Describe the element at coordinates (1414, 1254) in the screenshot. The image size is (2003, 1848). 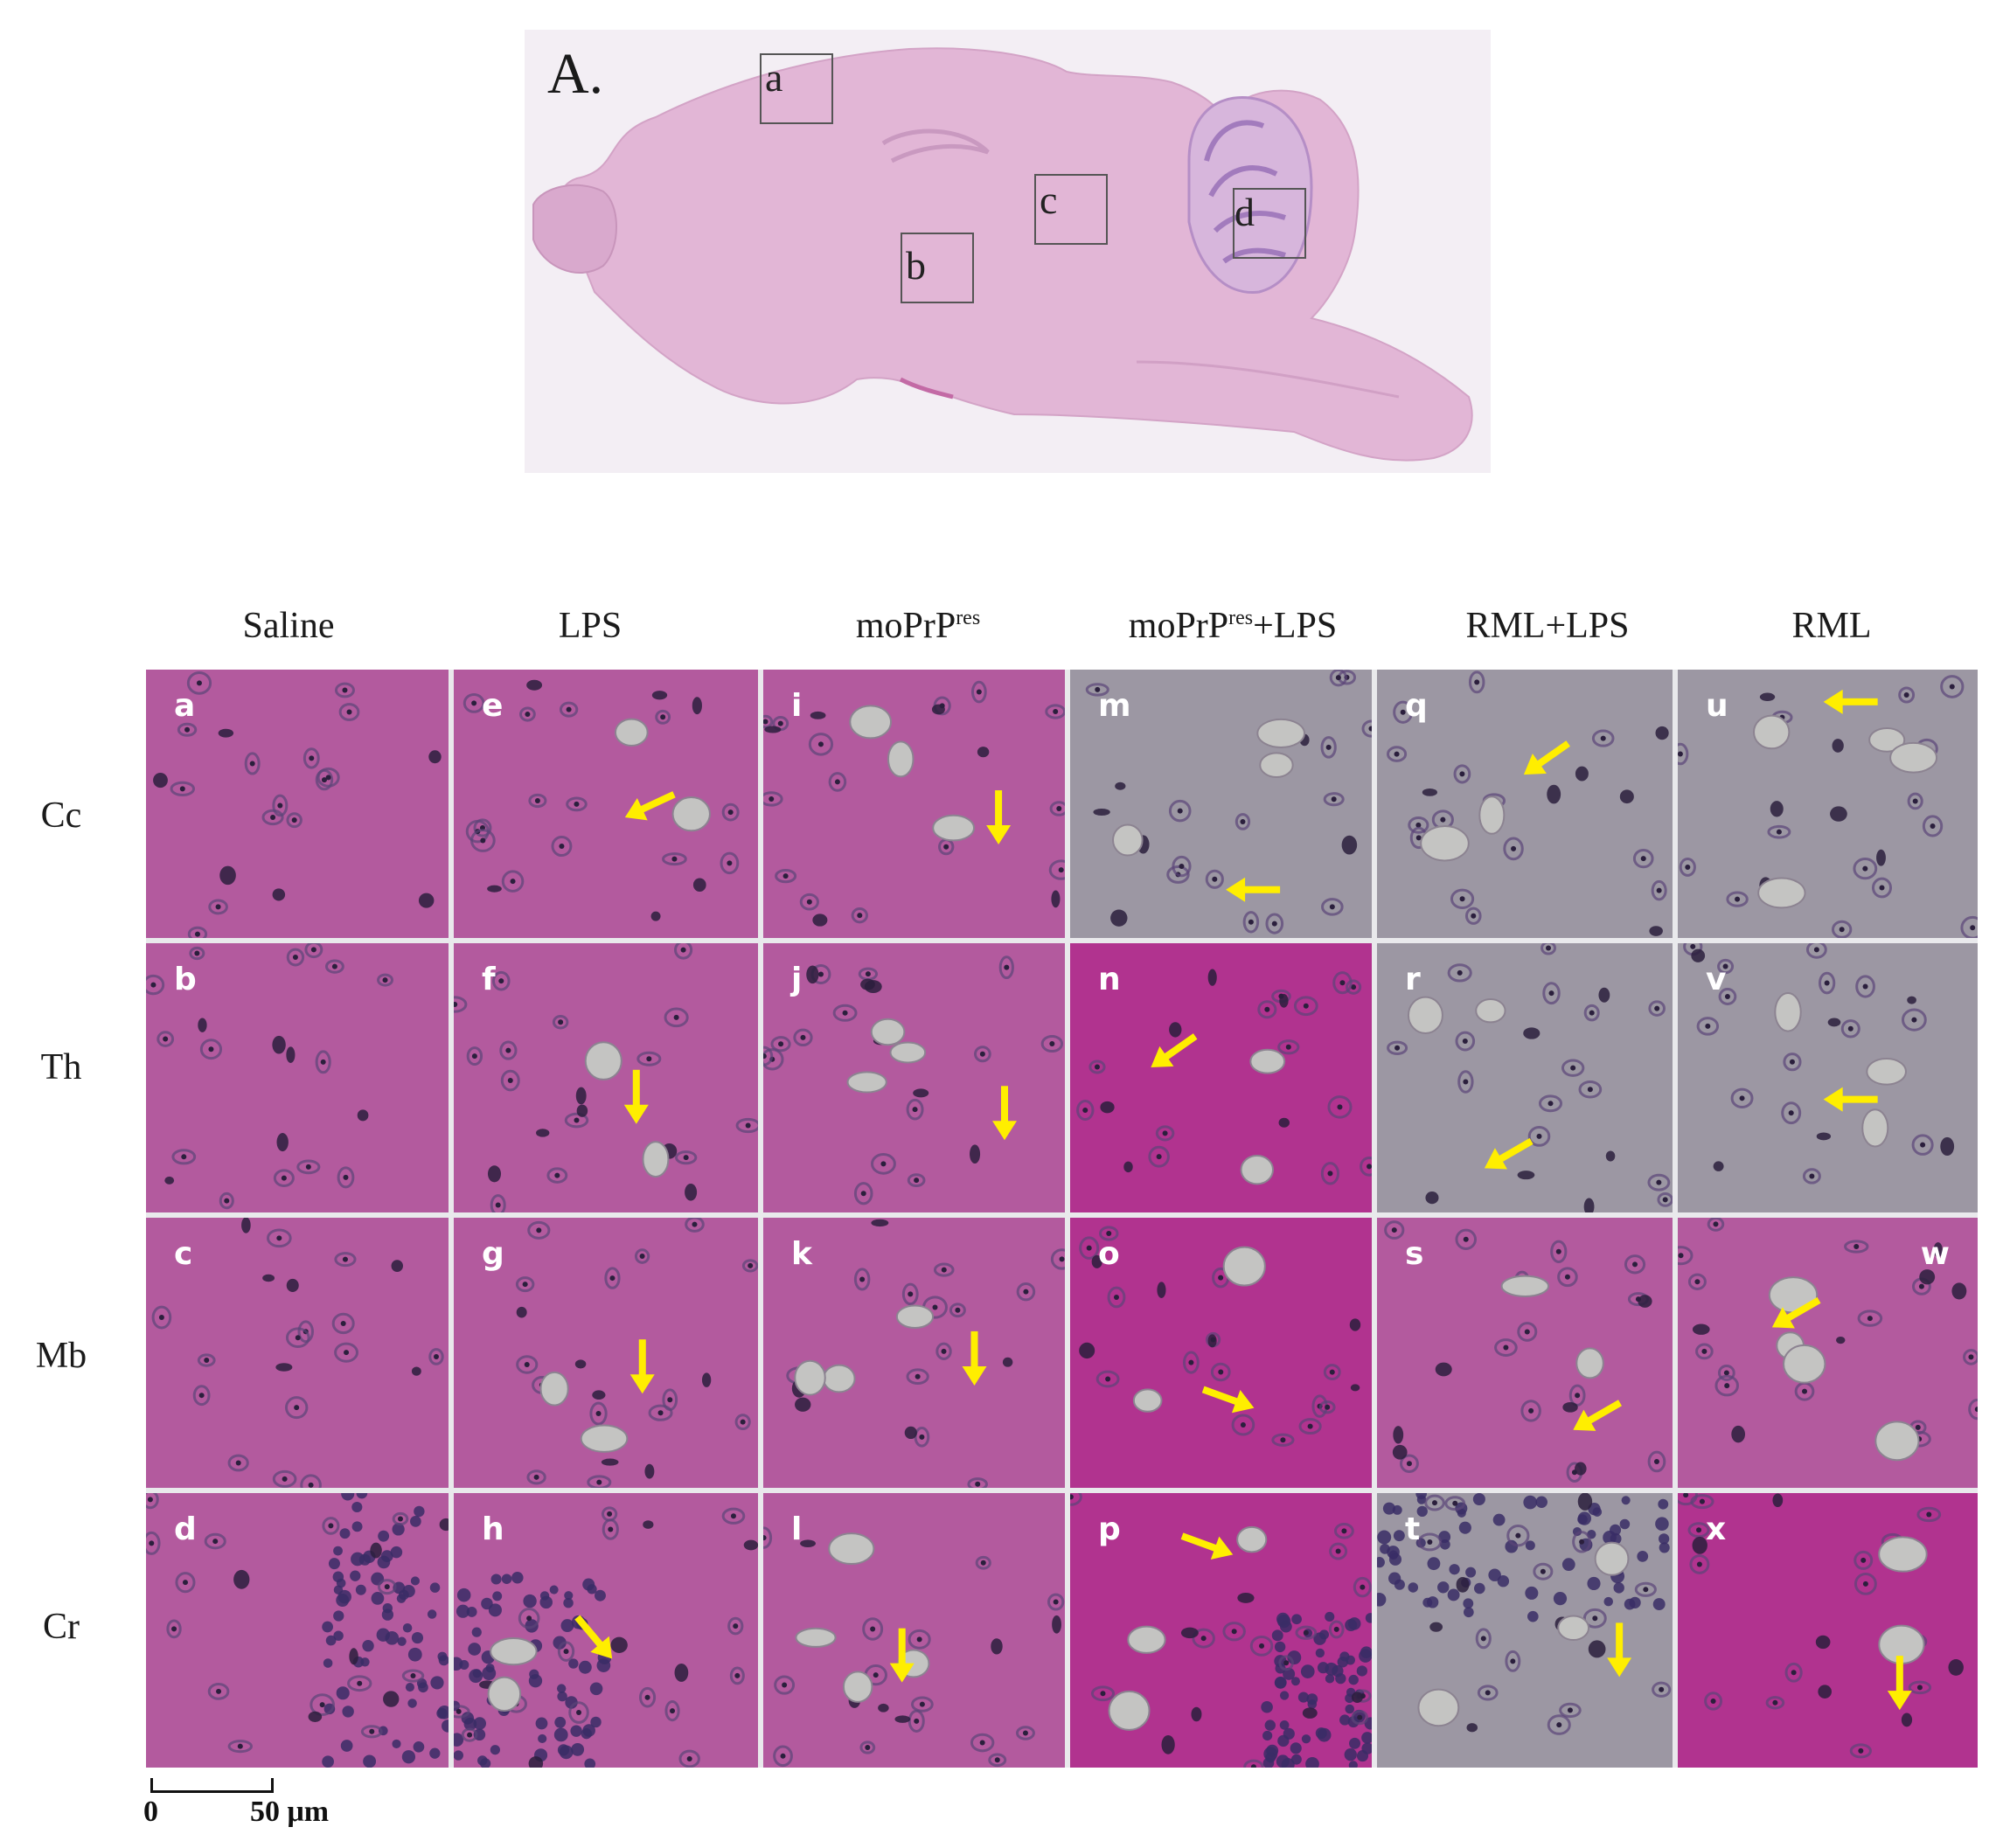
I see `panel-letter-s: s` at that location.